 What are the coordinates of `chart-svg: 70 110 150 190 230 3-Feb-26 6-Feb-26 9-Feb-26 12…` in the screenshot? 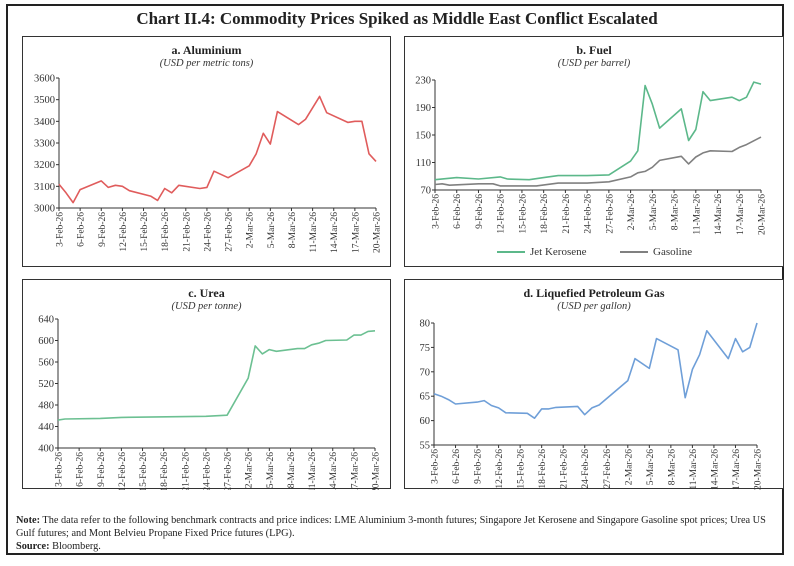 It's located at (591, 155).